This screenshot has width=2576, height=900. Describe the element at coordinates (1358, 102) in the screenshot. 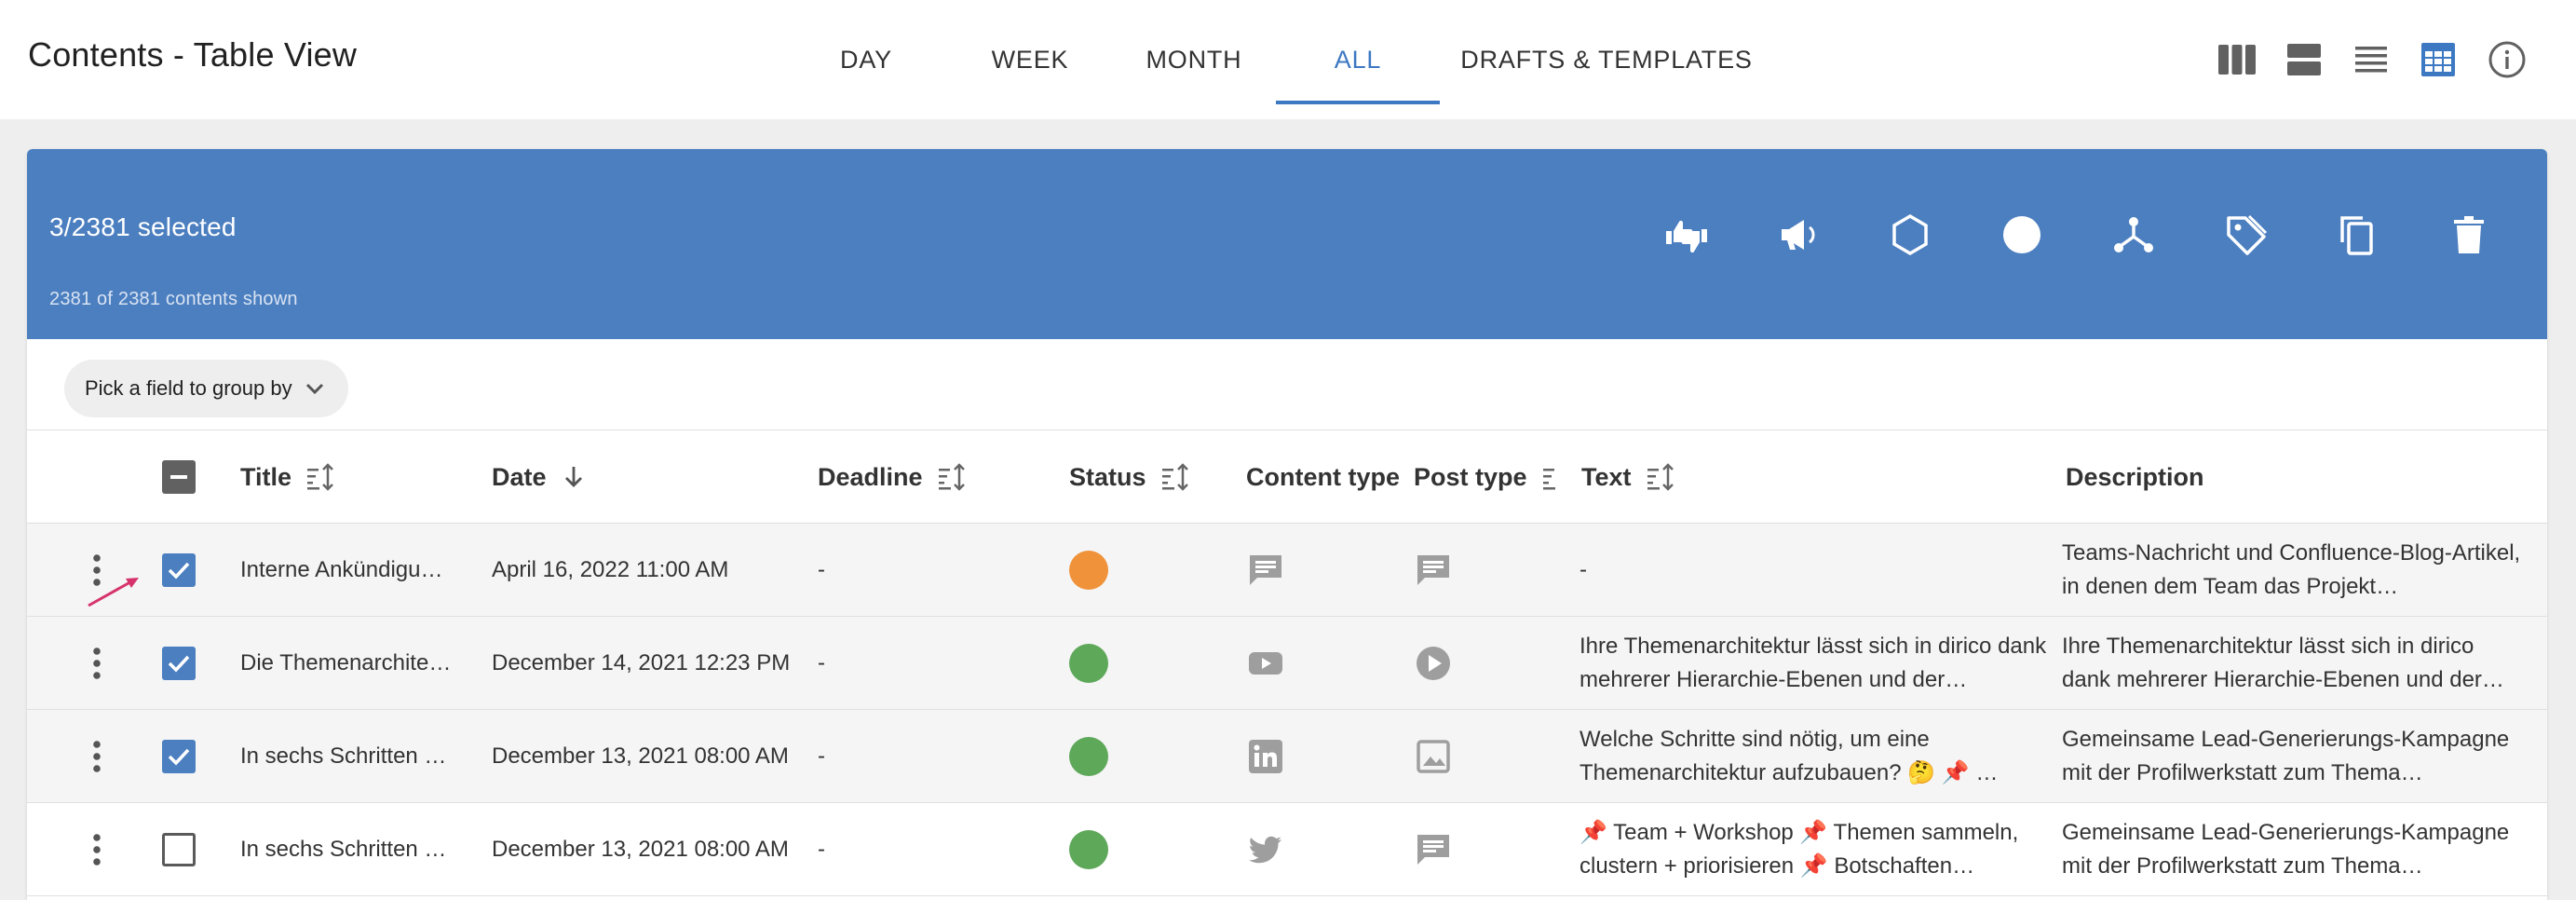

I see `active-tab-indicator` at that location.